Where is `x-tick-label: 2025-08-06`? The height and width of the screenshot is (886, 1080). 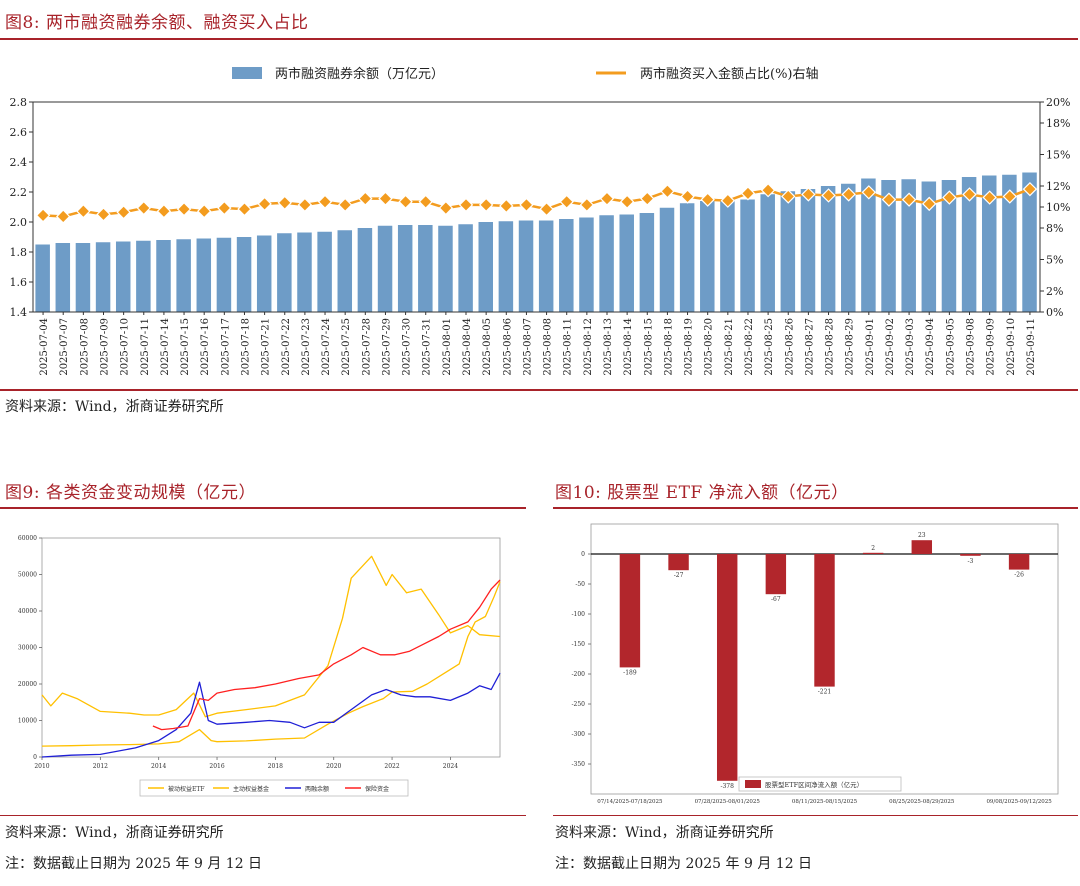 x-tick-label: 2025-08-06 is located at coordinates (507, 347).